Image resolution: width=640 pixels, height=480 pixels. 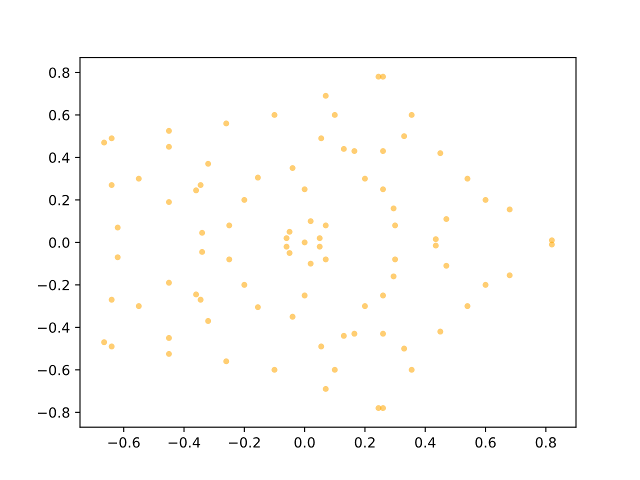 What do you see at coordinates (59, 115) in the screenshot?
I see `y-tick-label: 0.6` at bounding box center [59, 115].